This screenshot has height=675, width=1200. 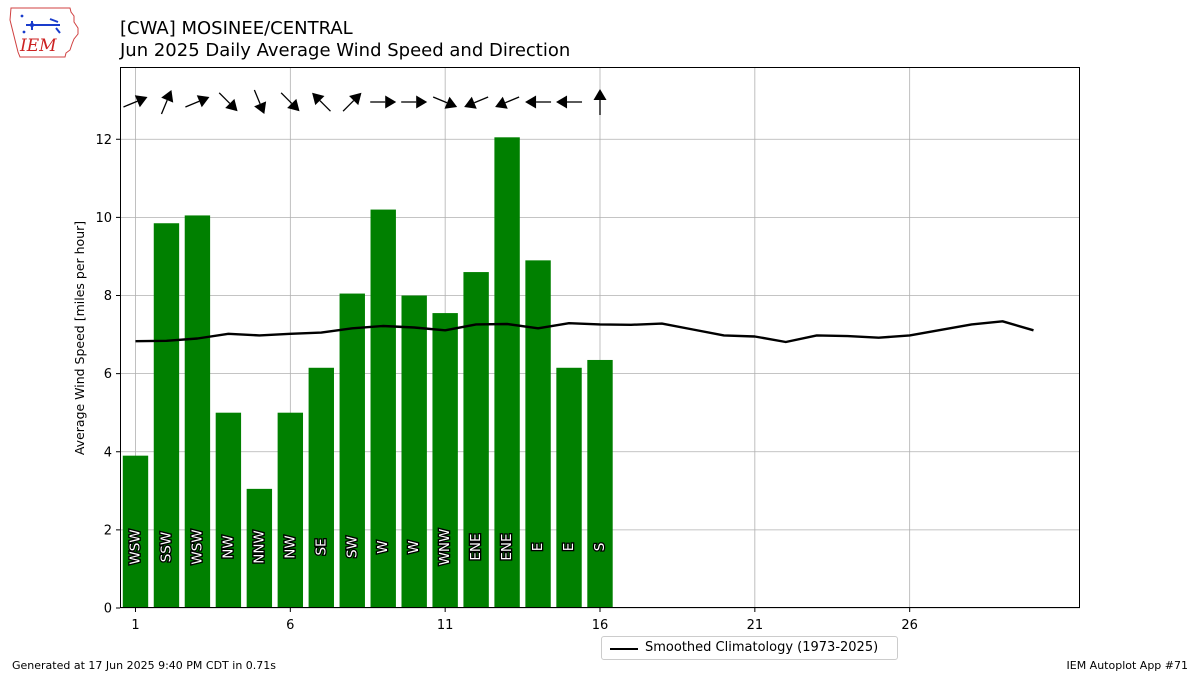 I want to click on direction-label: SE, so click(x=321, y=546).